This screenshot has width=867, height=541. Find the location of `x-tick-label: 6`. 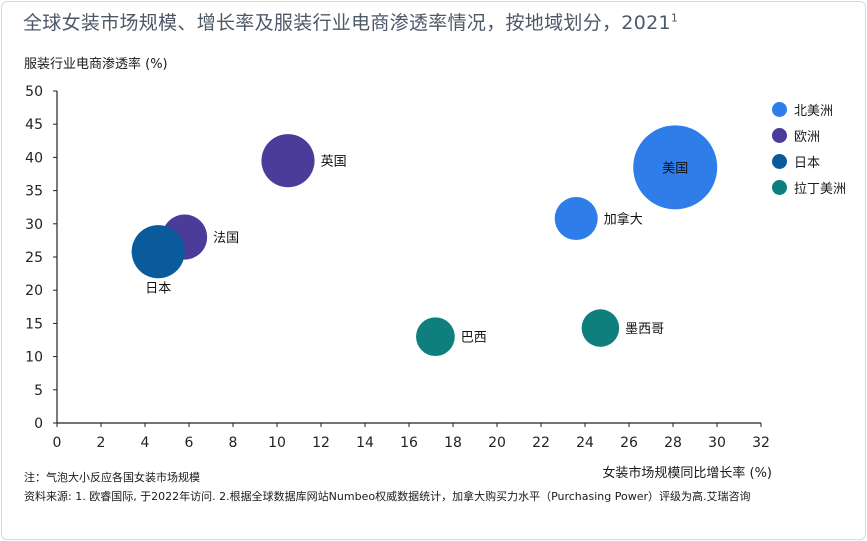

x-tick-label: 6 is located at coordinates (189, 443).